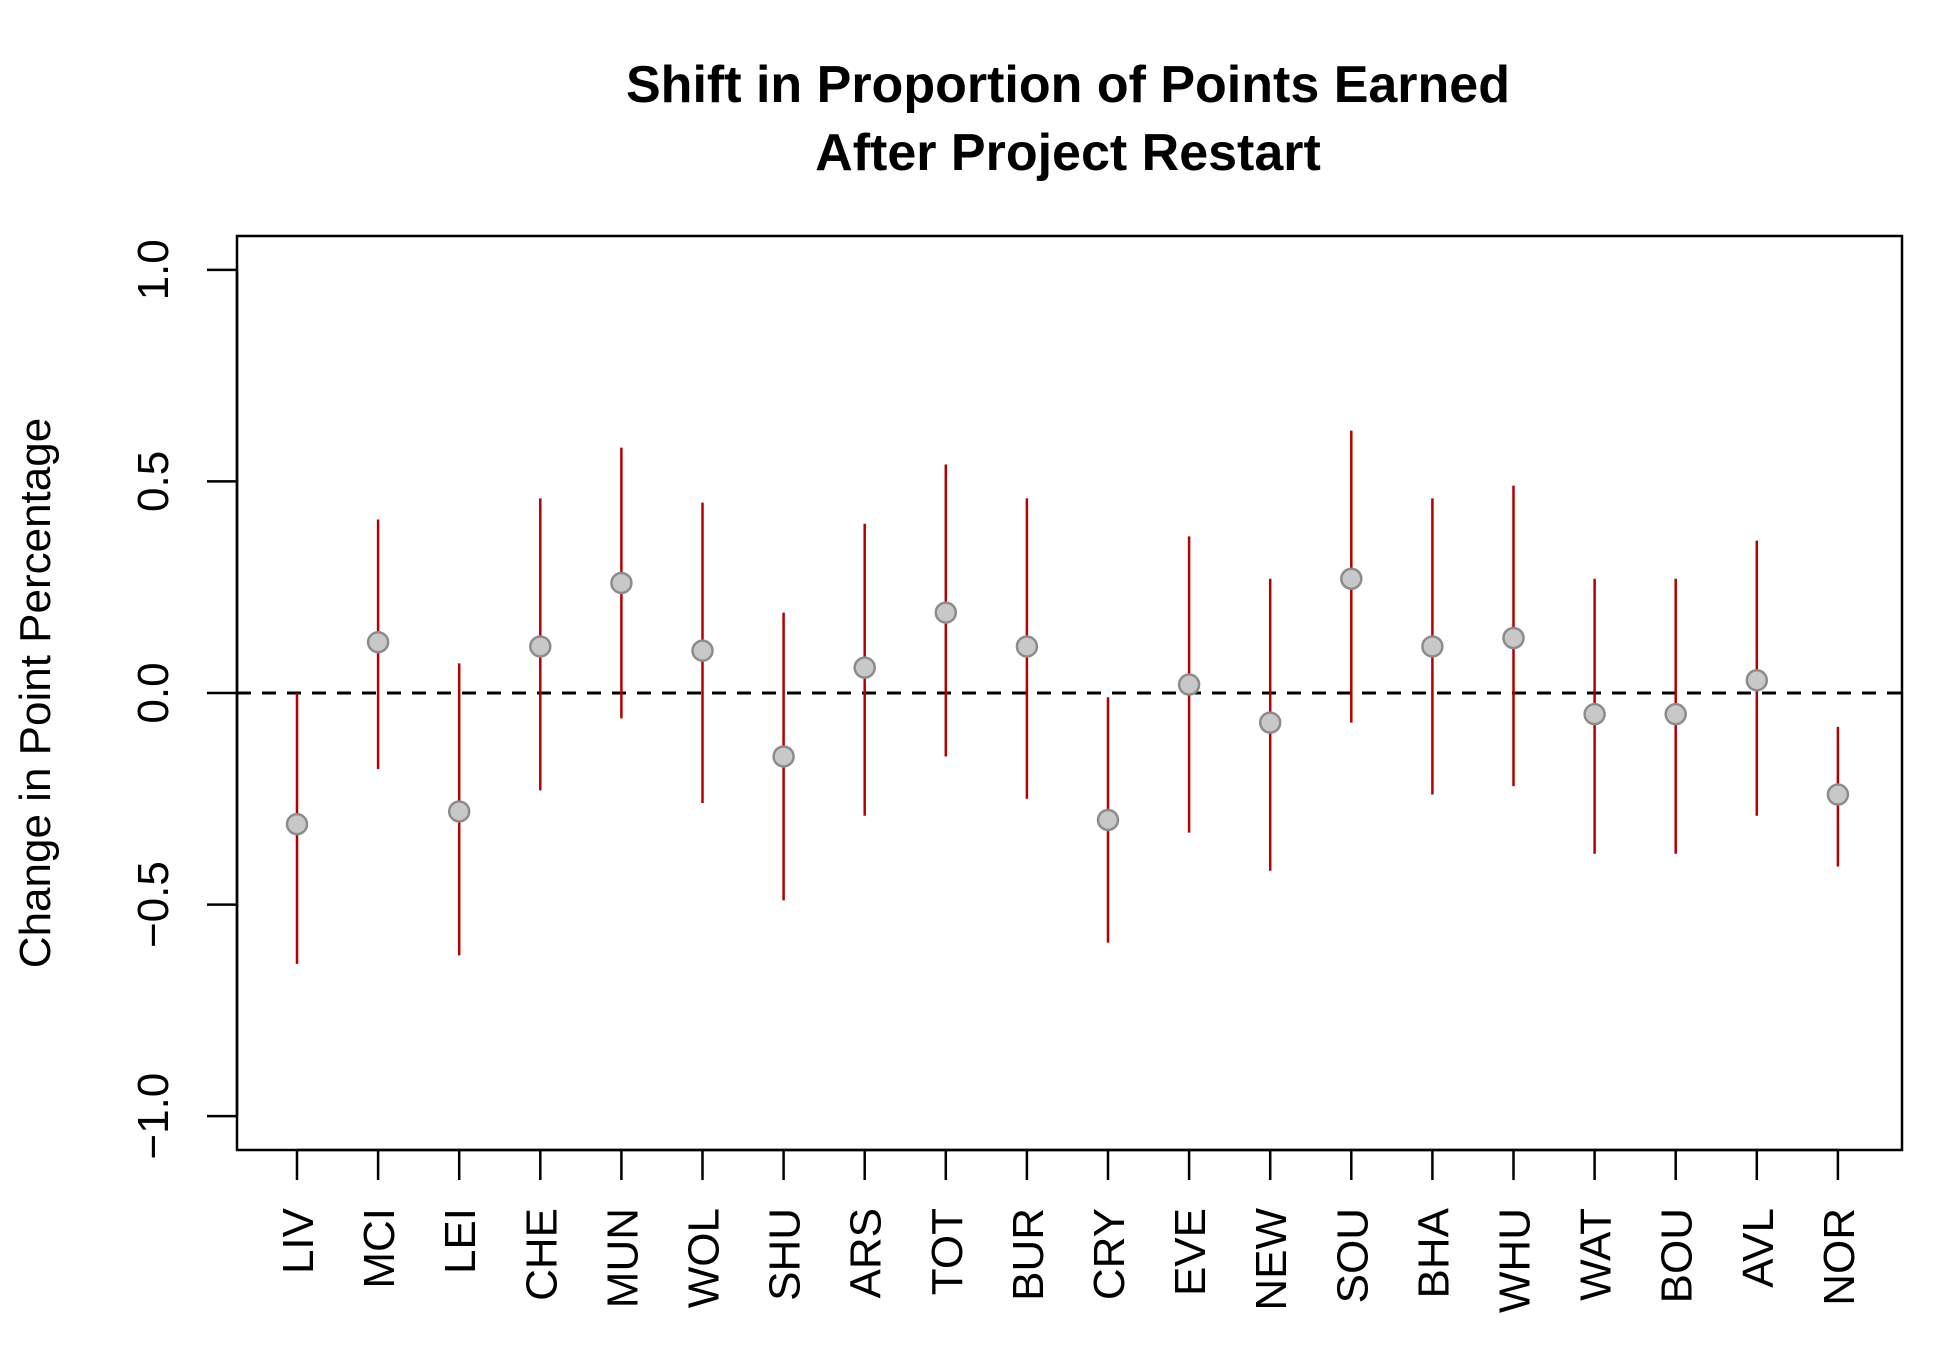 The width and height of the screenshot is (1936, 1349). What do you see at coordinates (704, 1258) in the screenshot?
I see `x-tick-label: WOL` at bounding box center [704, 1258].